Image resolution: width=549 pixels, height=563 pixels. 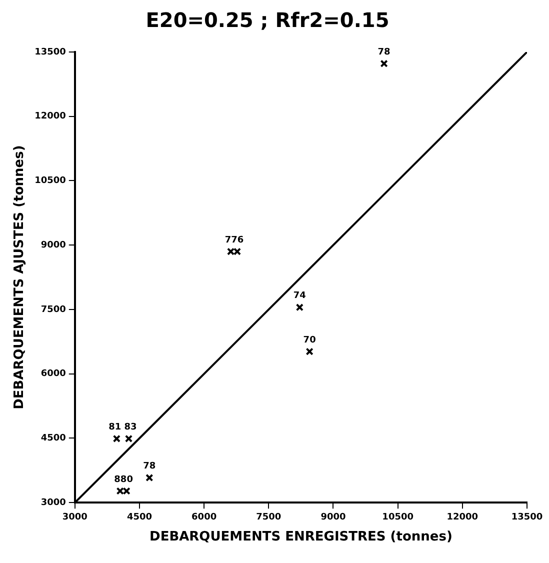 I want to click on y-tick-label: 9000, so click(x=53, y=245).